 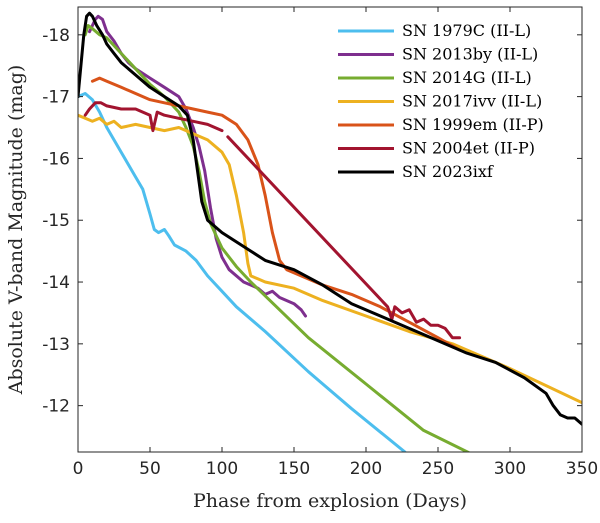 I want to click on x-axis-title: Phase from explosion (Days), so click(x=330, y=501).